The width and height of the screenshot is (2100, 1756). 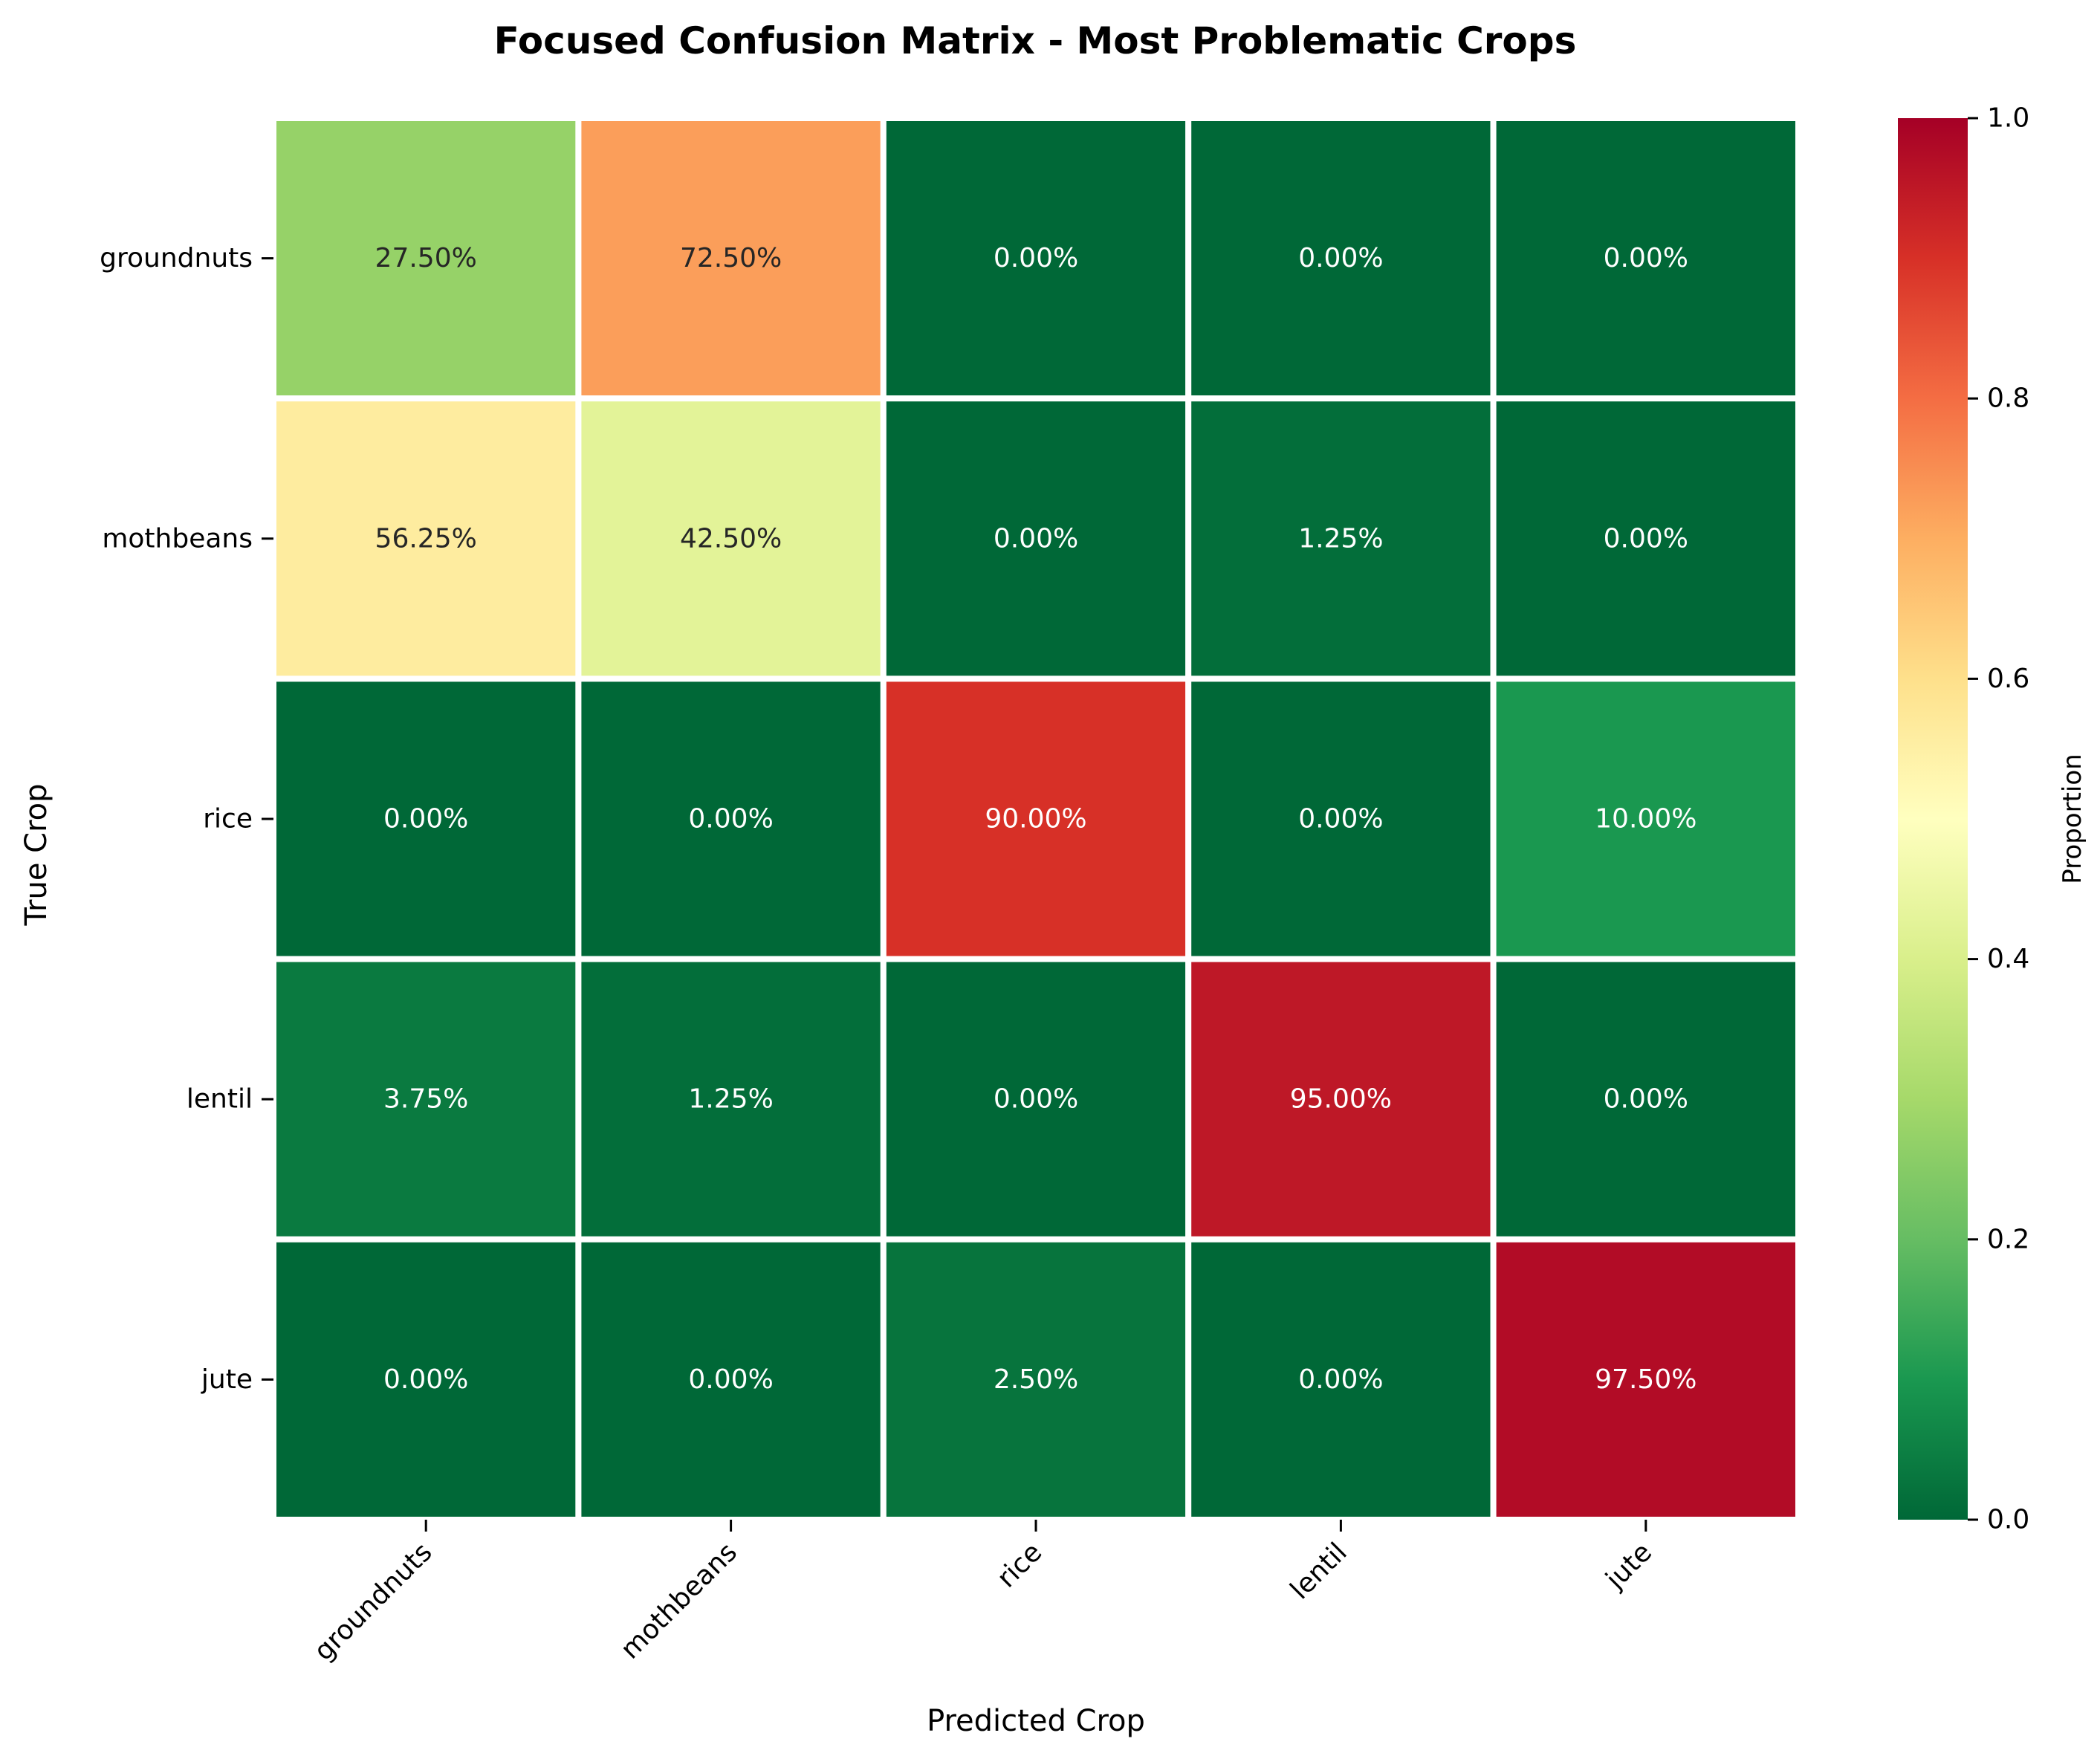 I want to click on colorbar-tick-label: 1.0, so click(x=2008, y=118).